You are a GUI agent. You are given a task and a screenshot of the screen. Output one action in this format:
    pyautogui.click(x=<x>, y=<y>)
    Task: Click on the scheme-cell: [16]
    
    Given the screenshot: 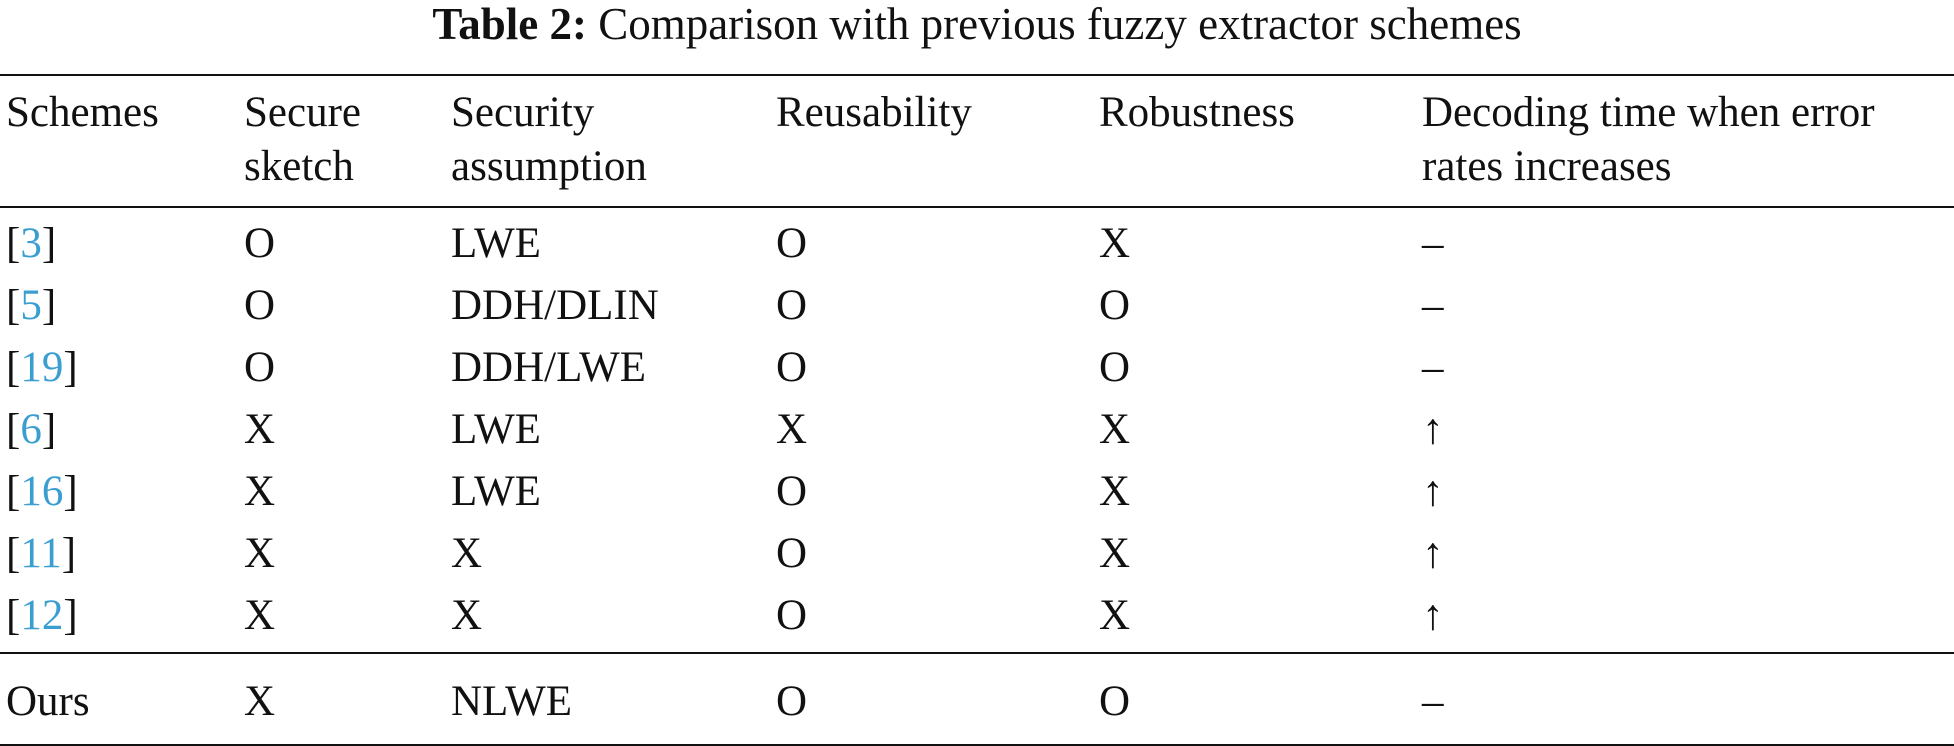 What is the action you would take?
    pyautogui.click(x=119, y=492)
    